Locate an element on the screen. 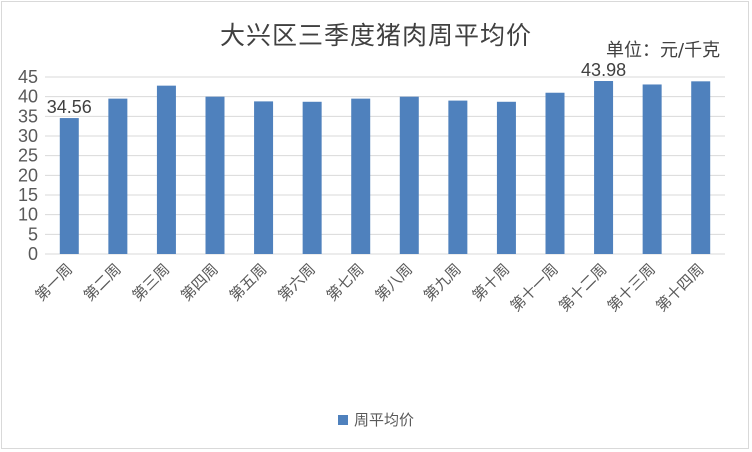  legend-label: 周平均价 is located at coordinates (383, 420).